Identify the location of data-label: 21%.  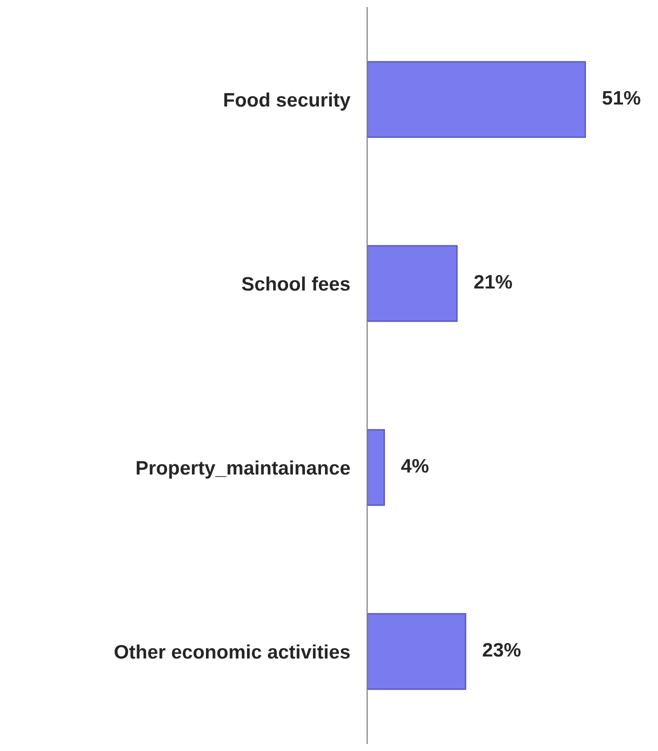
(493, 281).